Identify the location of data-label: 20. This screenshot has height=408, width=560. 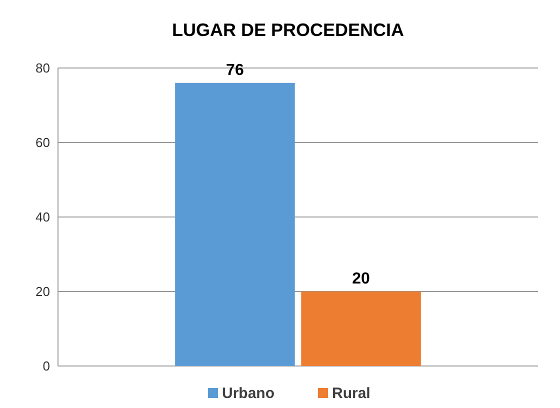
(361, 279).